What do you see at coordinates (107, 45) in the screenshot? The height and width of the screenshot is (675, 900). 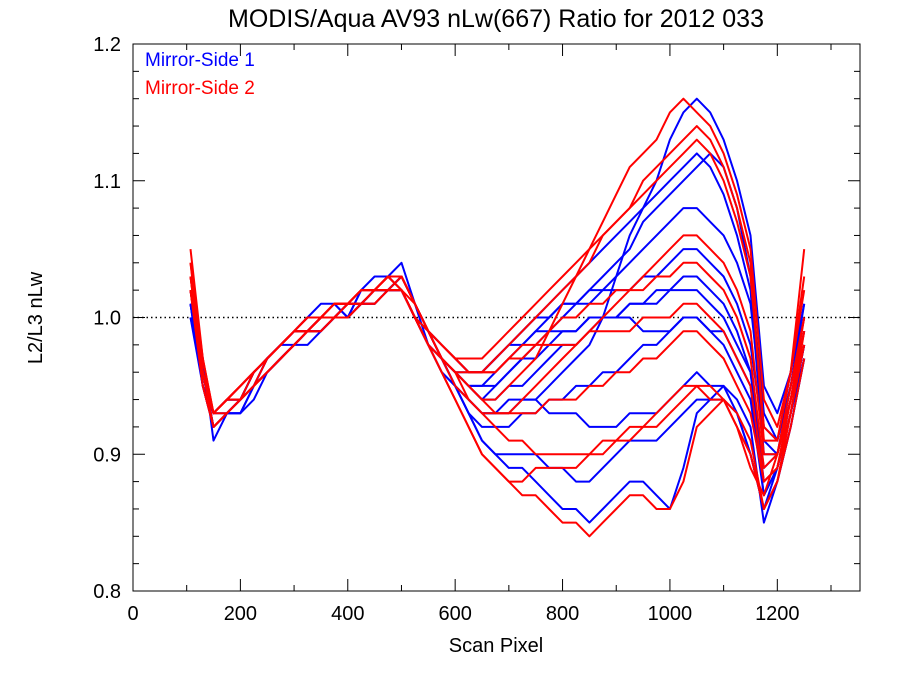 I see `y-tick-label: 1.2` at bounding box center [107, 45].